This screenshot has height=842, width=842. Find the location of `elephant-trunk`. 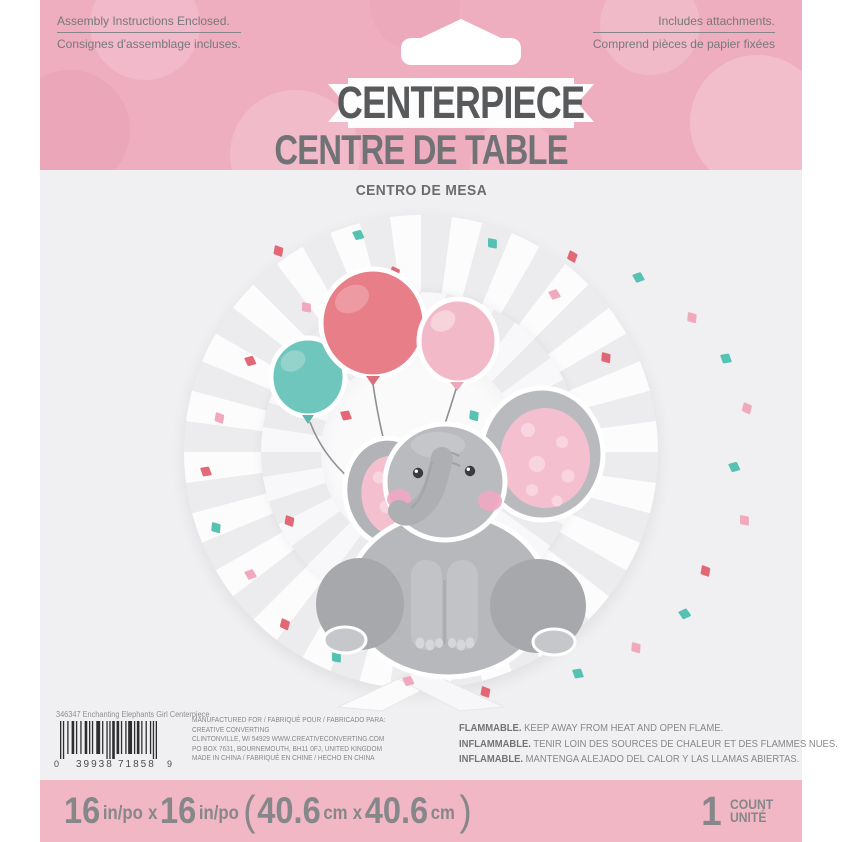

elephant-trunk is located at coordinates (420, 486).